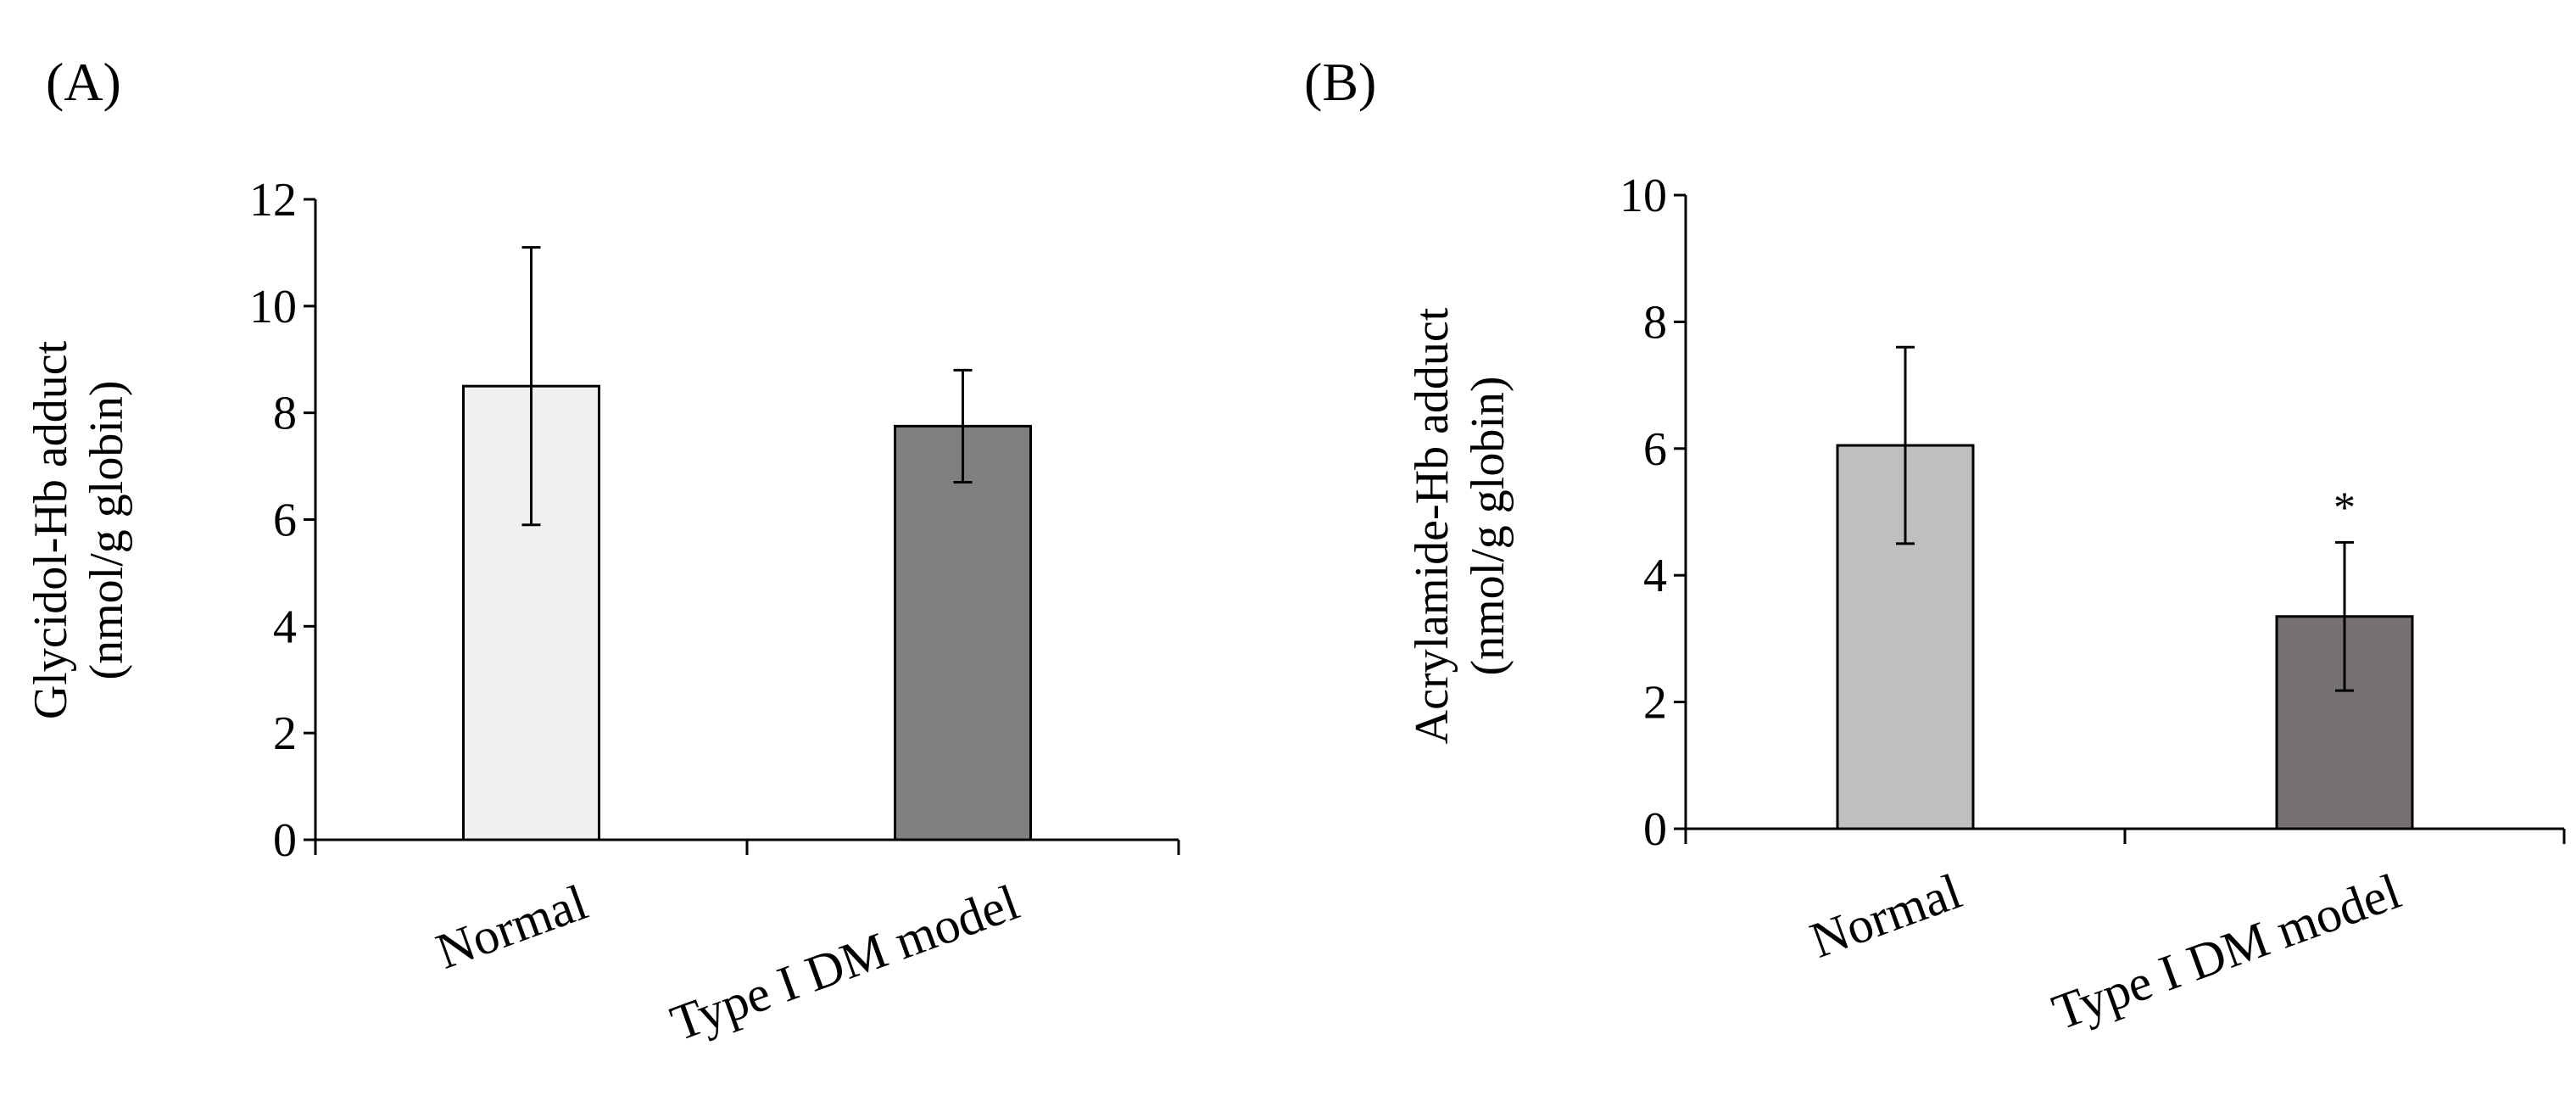 Image resolution: width=2576 pixels, height=1118 pixels. I want to click on panel-label: (A), so click(83, 82).